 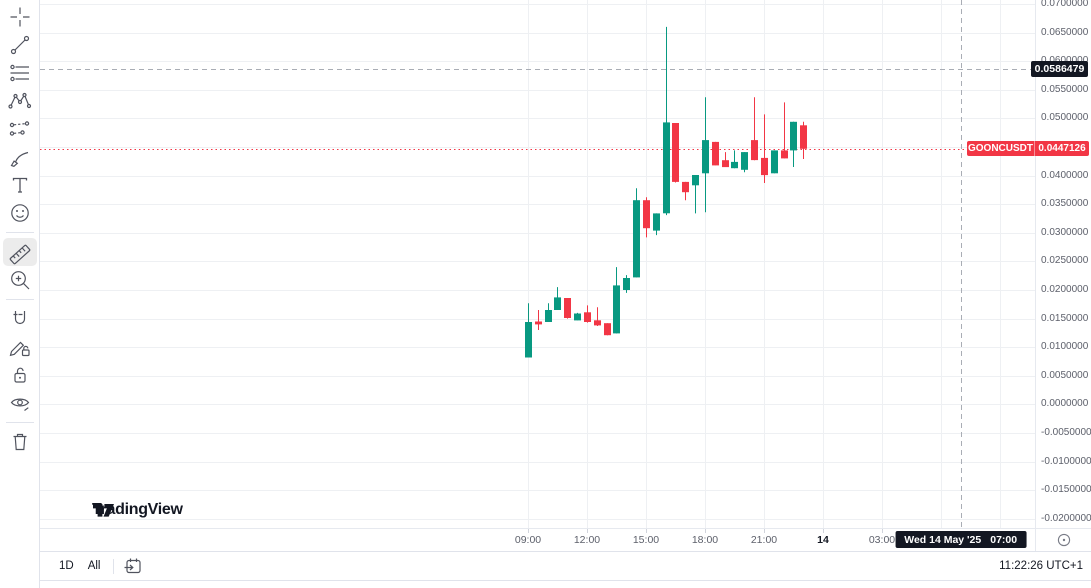 What do you see at coordinates (1064, 60) in the screenshot?
I see `price-axis-label: 0.0600000` at bounding box center [1064, 60].